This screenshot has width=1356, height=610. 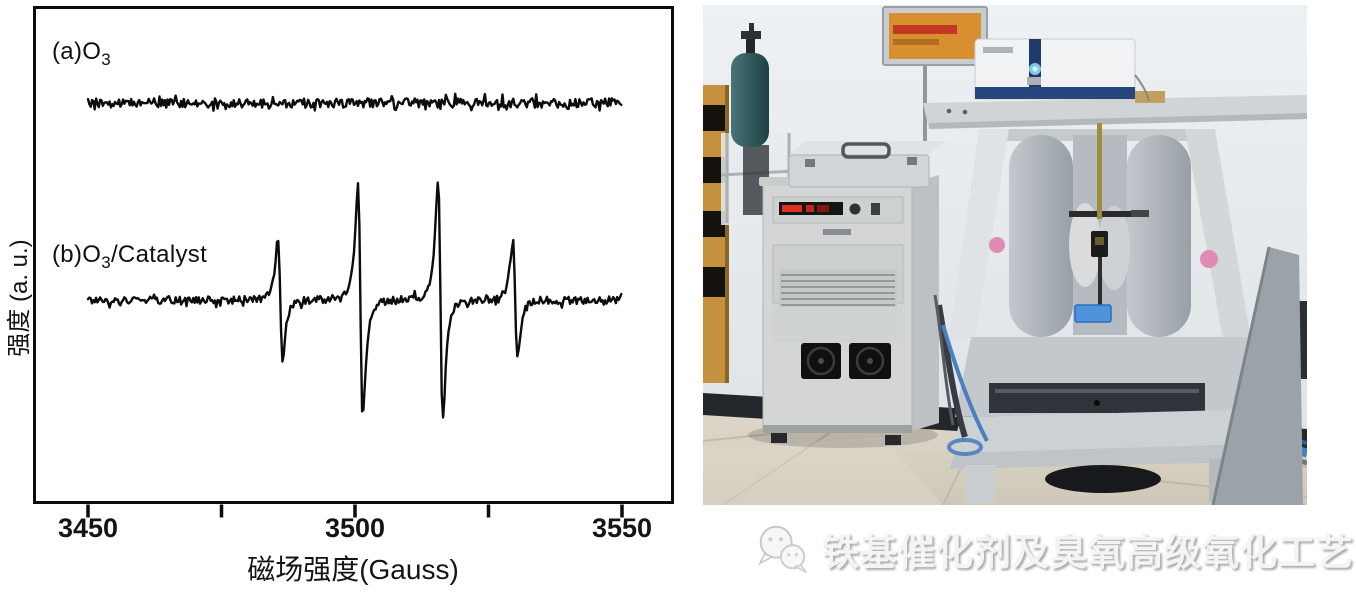 What do you see at coordinates (751, 29) in the screenshot?
I see `valve-stem` at bounding box center [751, 29].